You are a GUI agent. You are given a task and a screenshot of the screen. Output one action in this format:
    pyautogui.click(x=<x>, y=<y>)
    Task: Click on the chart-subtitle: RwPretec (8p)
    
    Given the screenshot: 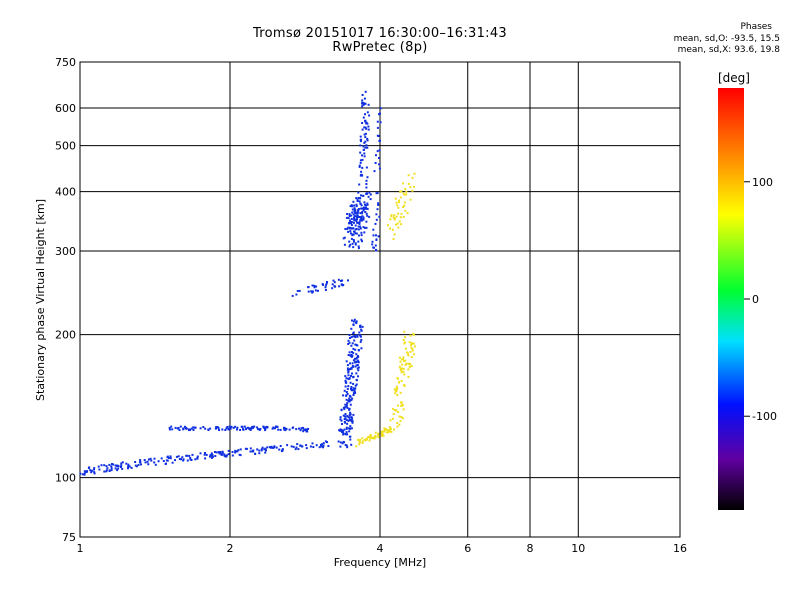 What is the action you would take?
    pyautogui.click(x=380, y=47)
    